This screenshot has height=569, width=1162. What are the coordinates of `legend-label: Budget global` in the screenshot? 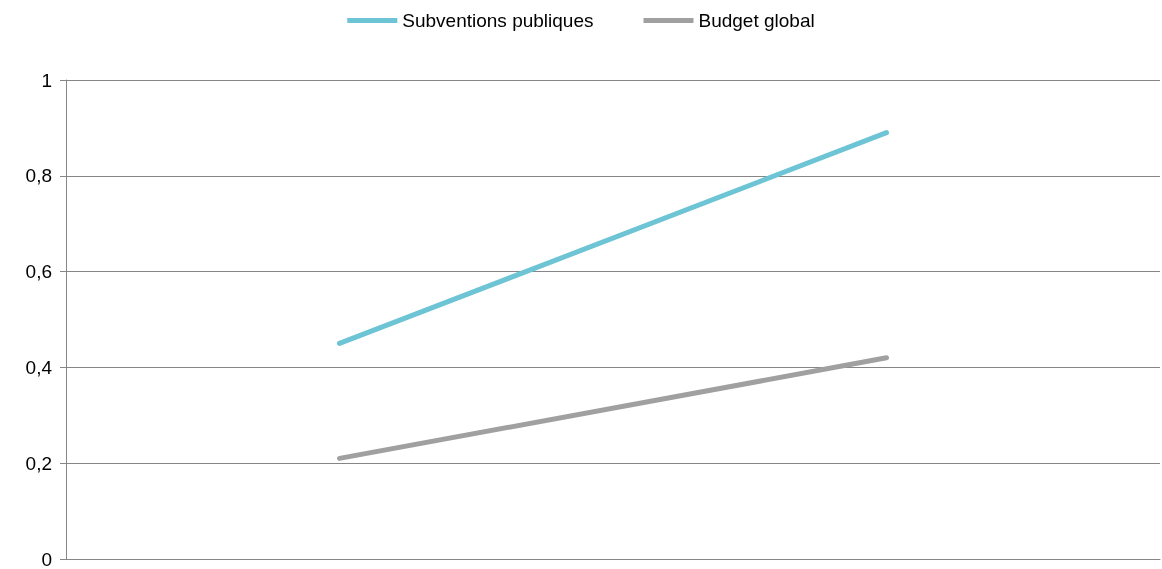 It's located at (756, 20).